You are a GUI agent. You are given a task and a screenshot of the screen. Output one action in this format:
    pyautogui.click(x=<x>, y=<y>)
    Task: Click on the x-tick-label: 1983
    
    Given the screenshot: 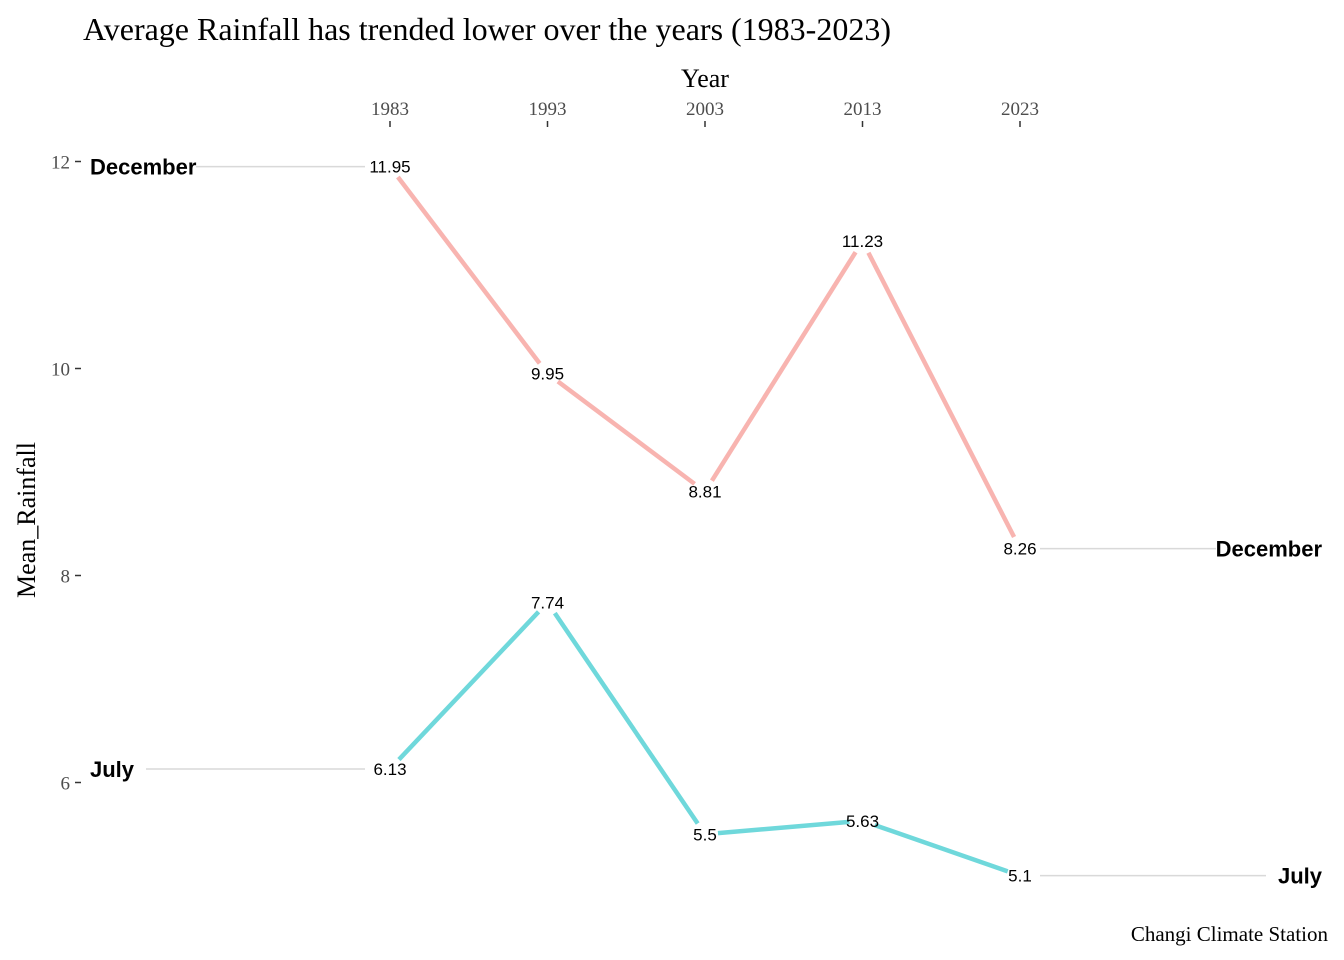 What is the action you would take?
    pyautogui.click(x=390, y=109)
    